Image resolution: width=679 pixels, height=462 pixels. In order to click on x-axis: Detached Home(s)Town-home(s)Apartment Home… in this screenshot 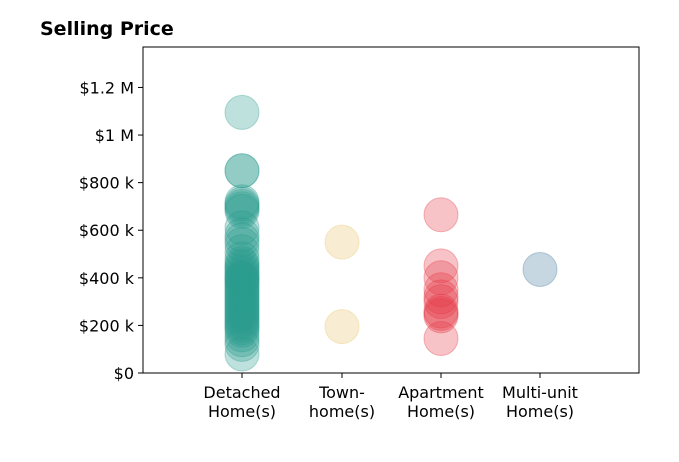, I will do `click(390, 397)`.